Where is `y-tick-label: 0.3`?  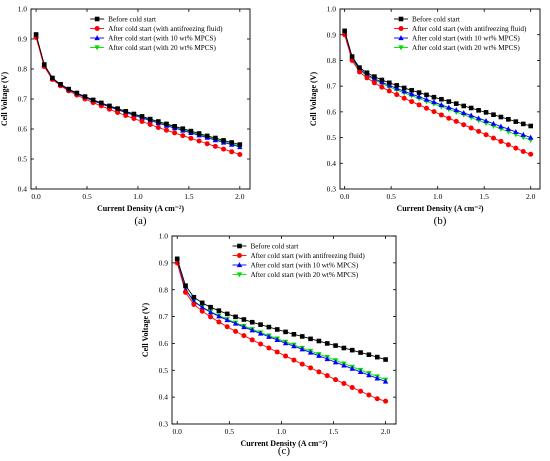
y-tick-label: 0.3 is located at coordinates (332, 189).